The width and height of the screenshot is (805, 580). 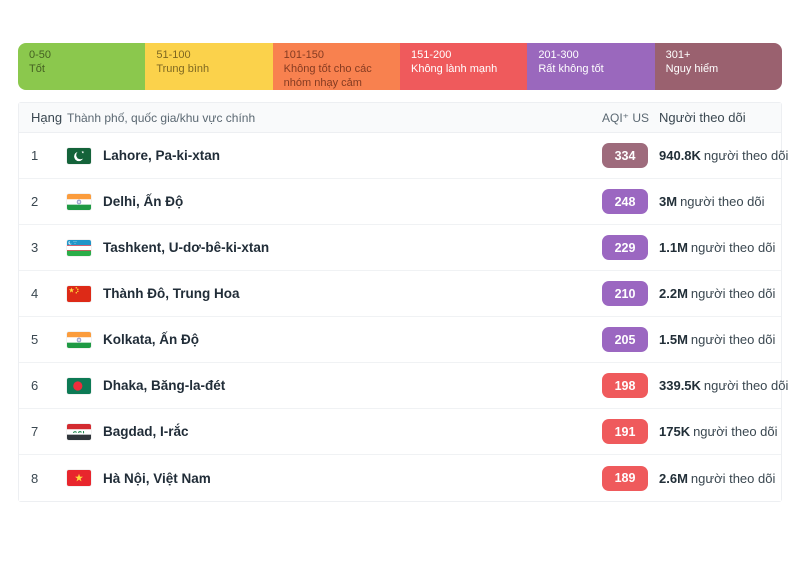 I want to click on aqi-badge: 191, so click(x=625, y=431).